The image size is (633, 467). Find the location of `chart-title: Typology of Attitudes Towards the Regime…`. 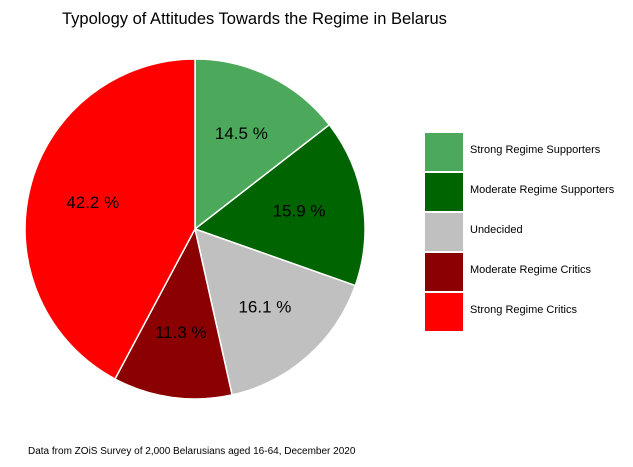

chart-title: Typology of Attitudes Towards the Regime… is located at coordinates (254, 19).